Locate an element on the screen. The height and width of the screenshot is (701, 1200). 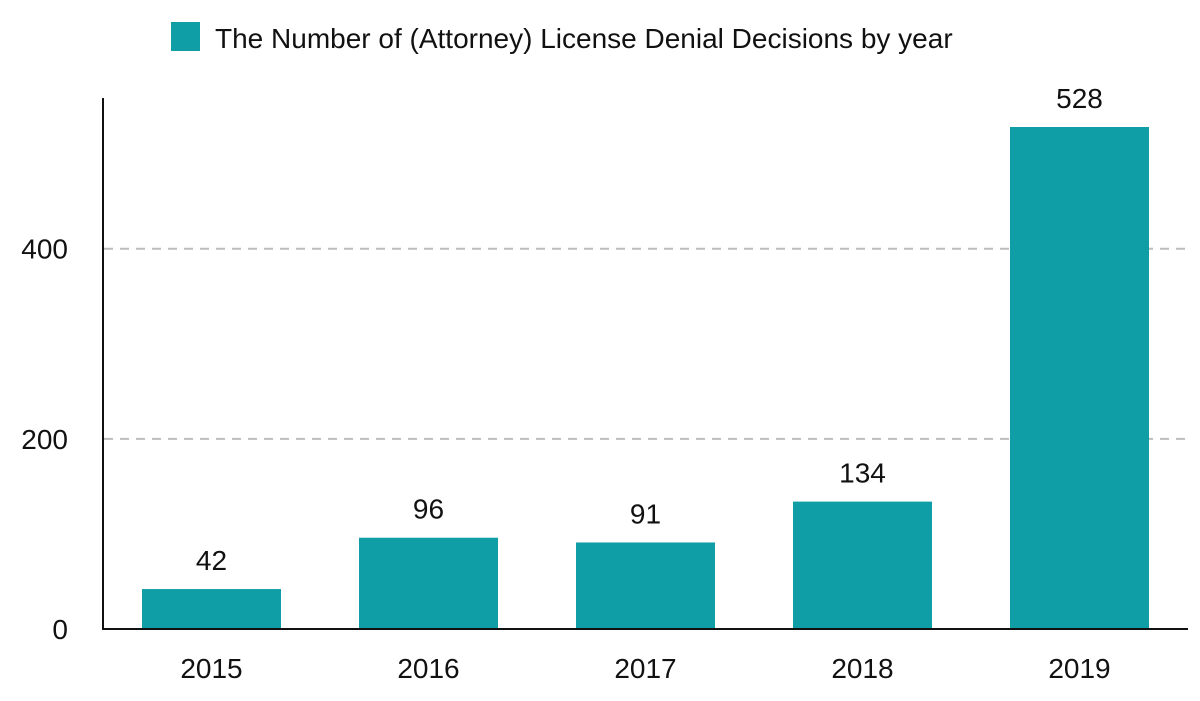
x-tick-label-2016: 2016 is located at coordinates (428, 668).